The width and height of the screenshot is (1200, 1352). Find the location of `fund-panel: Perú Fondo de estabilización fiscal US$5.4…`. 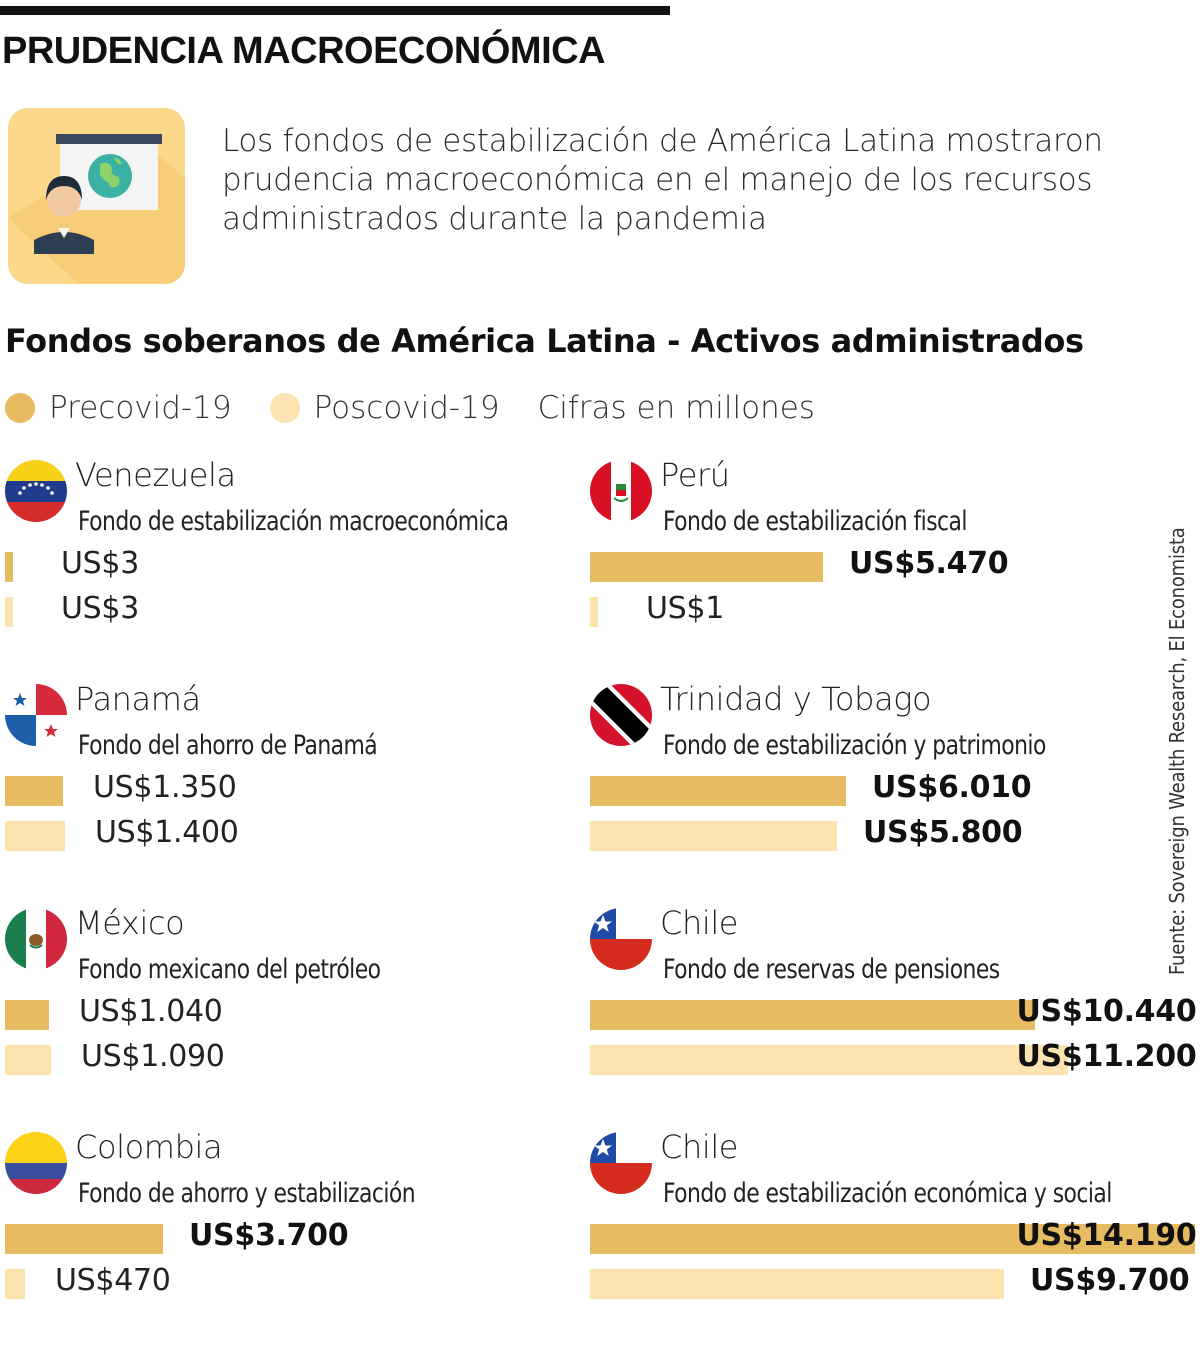

fund-panel: Perú Fondo de estabilización fiscal US$5.4… is located at coordinates (890, 568).